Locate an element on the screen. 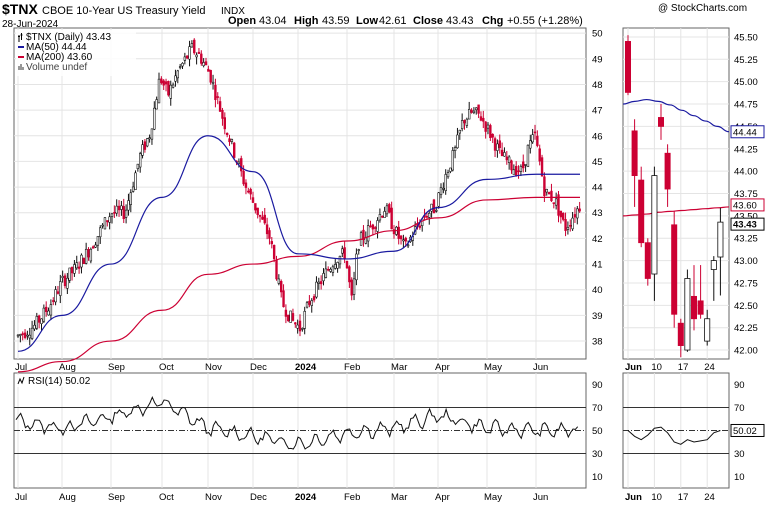 The image size is (770, 507). legend-volume: Volume undef is located at coordinates (56, 67).